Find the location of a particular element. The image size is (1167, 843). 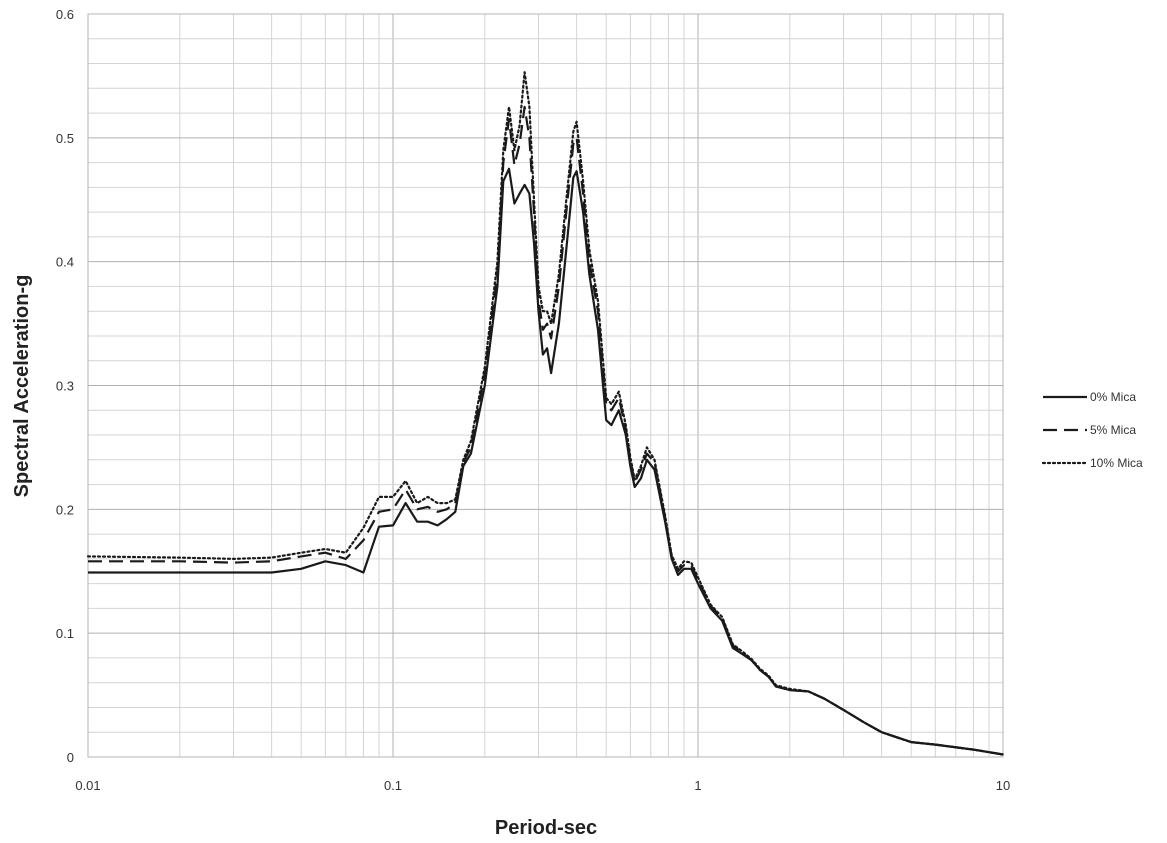

legend-label: 5% Mica is located at coordinates (1113, 430).